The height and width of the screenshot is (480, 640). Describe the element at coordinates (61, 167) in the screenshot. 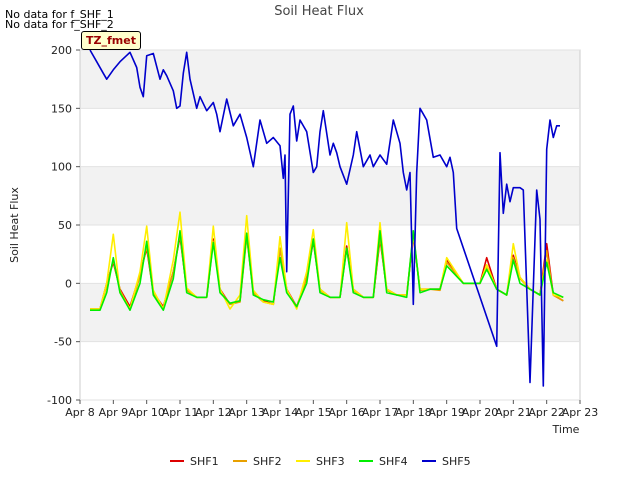

I see `y-tick-label: 100` at that location.